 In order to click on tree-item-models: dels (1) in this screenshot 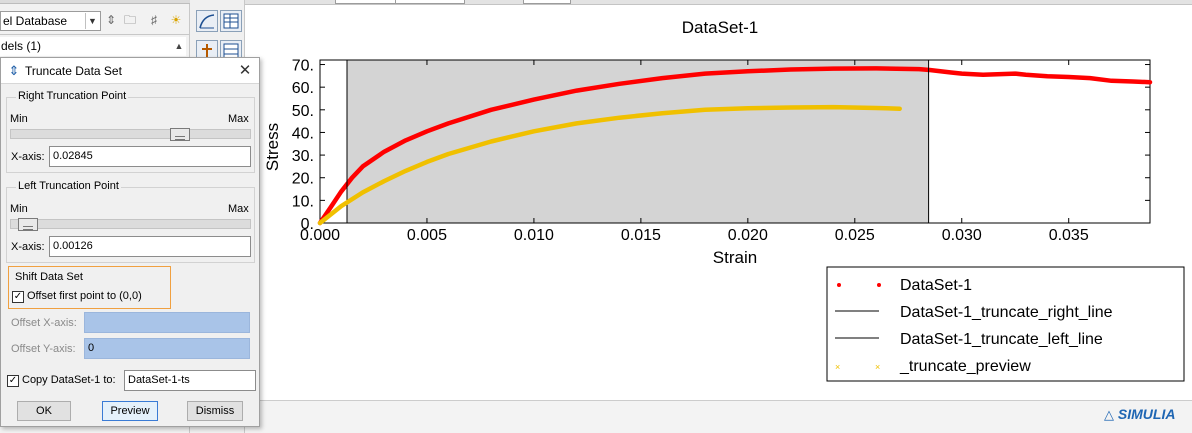, I will do `click(93, 46)`.